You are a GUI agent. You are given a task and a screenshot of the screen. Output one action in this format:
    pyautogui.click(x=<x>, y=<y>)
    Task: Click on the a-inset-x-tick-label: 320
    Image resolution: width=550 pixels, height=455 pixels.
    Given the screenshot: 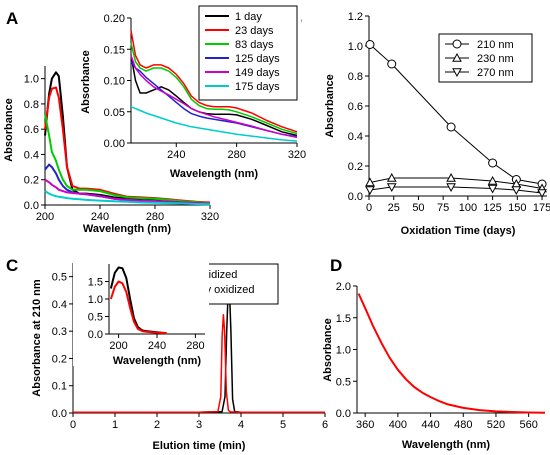 What is the action you would take?
    pyautogui.click(x=297, y=155)
    